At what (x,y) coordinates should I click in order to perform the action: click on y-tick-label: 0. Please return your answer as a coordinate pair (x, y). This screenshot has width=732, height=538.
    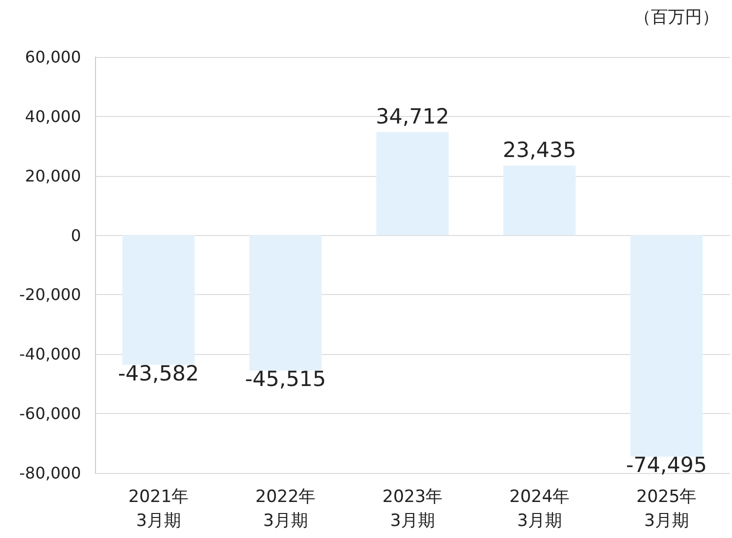
    Looking at the image, I should click on (75, 235).